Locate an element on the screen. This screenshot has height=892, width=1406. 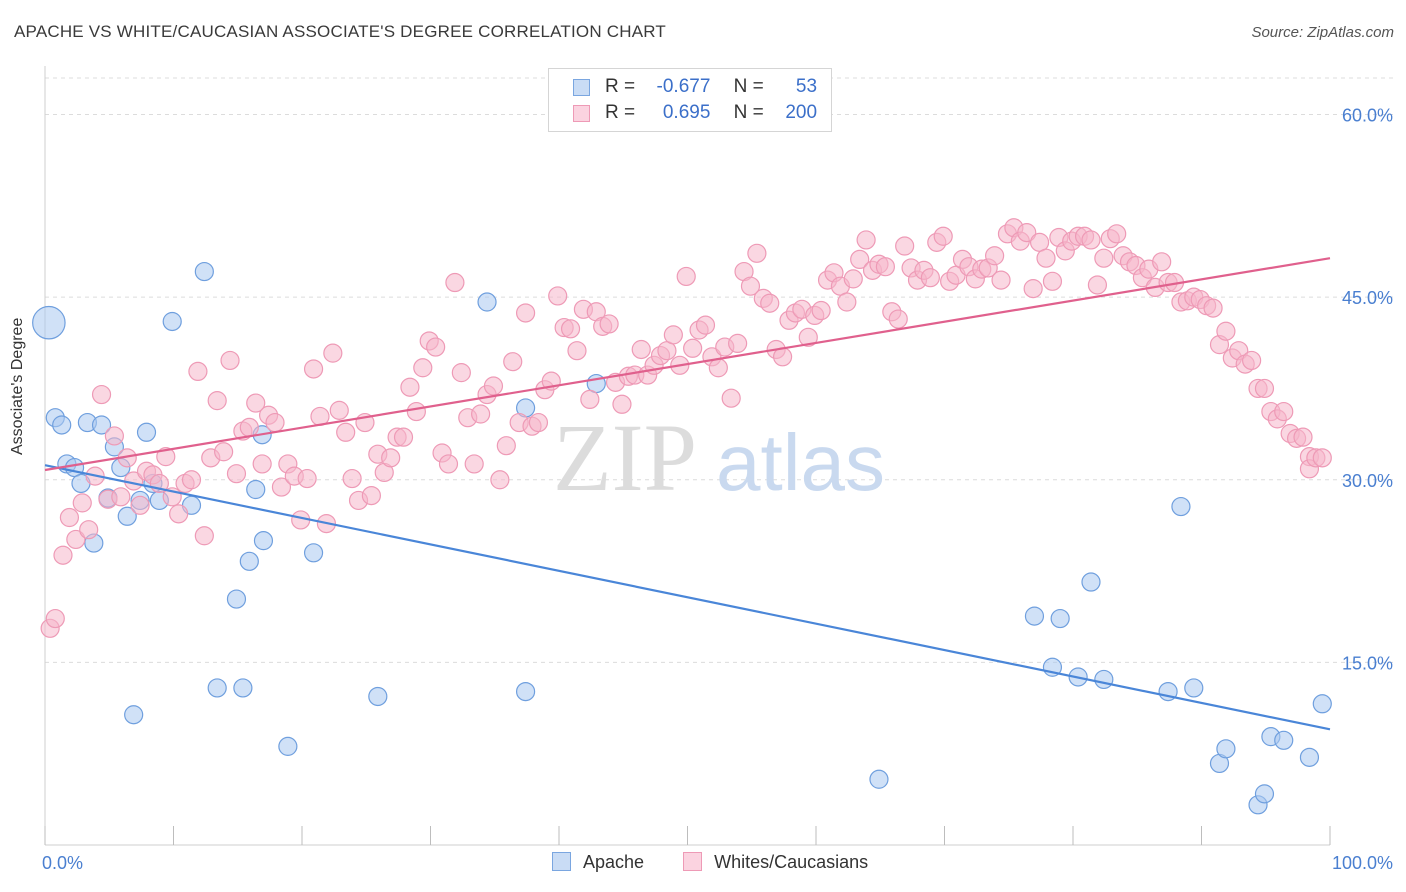
r-value-apache: -0.677 is located at coordinates (683, 86).